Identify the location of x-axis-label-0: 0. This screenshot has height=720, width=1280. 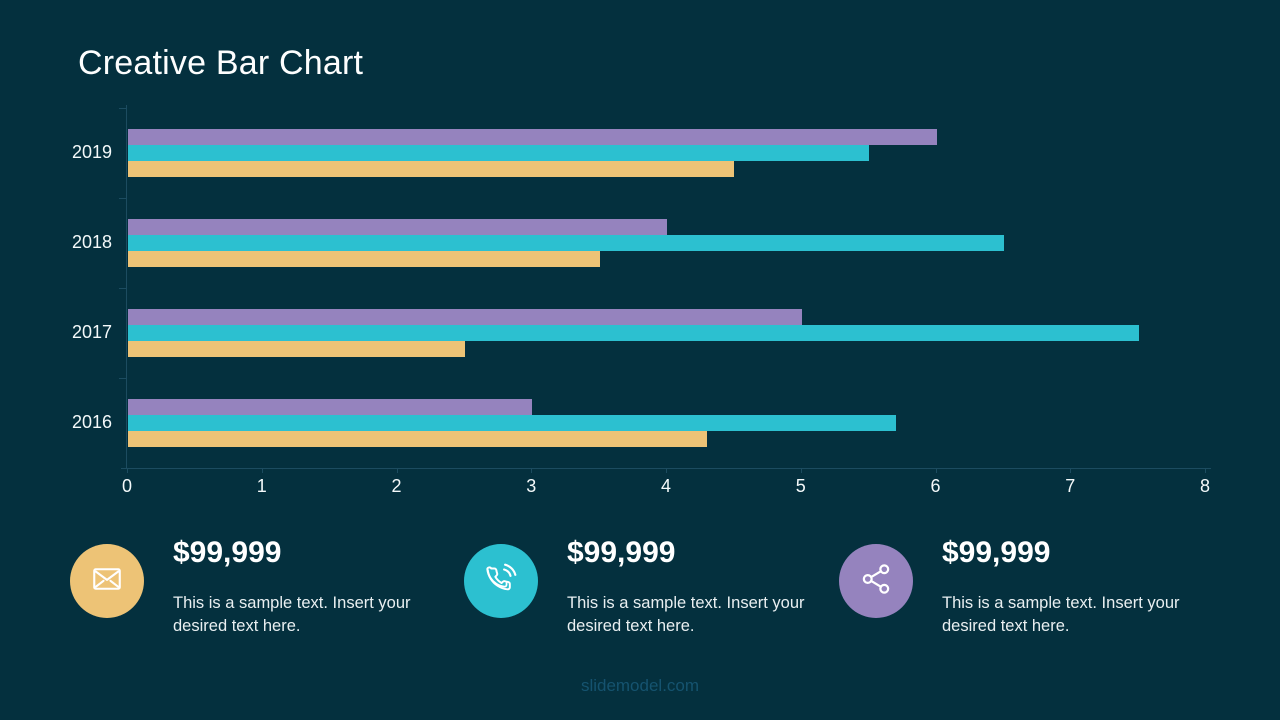
(126, 486).